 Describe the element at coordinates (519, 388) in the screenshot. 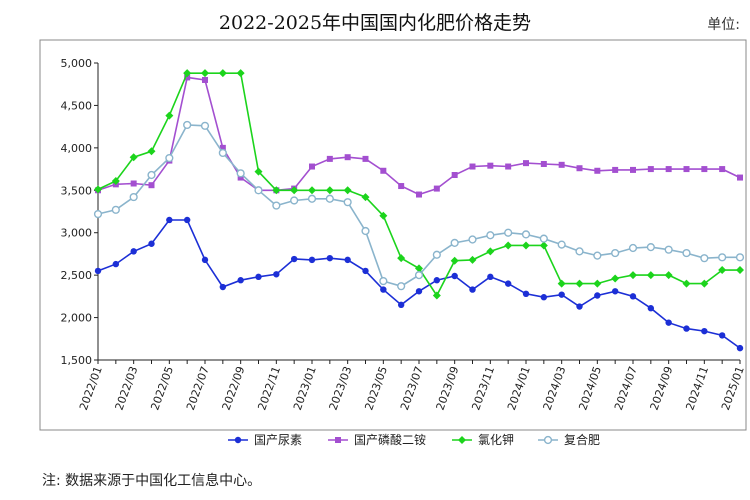

I see `x-tick-label: 2024/01` at that location.